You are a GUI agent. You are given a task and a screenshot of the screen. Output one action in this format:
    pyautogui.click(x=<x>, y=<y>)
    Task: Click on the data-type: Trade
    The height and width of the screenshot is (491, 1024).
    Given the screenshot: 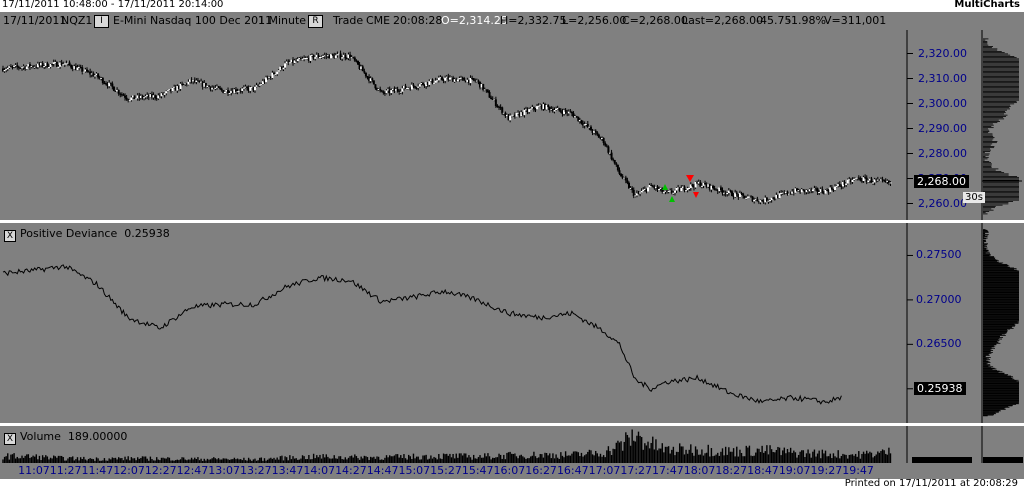 What is the action you would take?
    pyautogui.click(x=348, y=20)
    